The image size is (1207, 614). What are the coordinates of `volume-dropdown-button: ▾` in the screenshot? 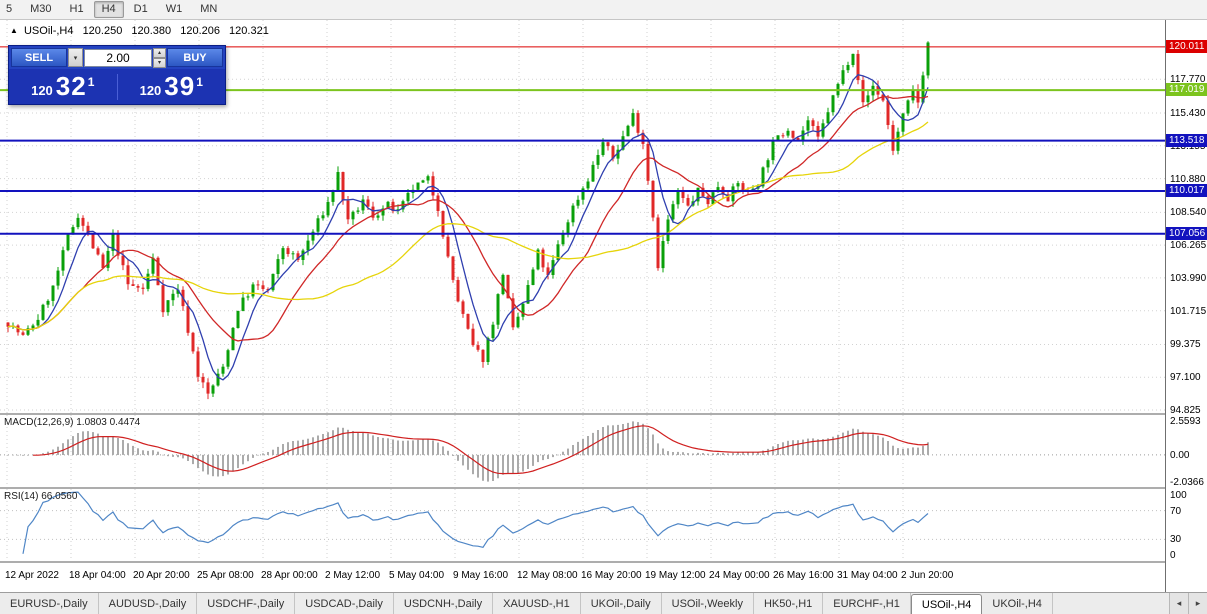 It's located at (75, 57).